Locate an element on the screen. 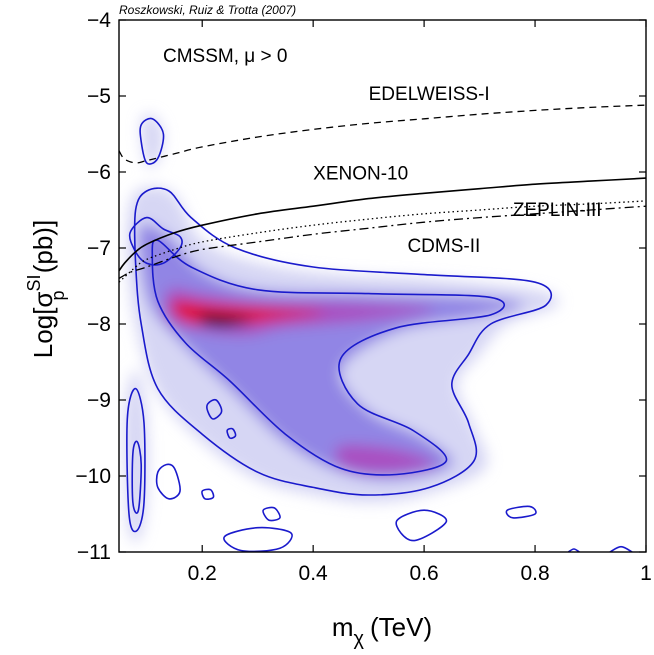 The height and width of the screenshot is (655, 654). x-axis-label: mχ (TeV) is located at coordinates (382, 631).